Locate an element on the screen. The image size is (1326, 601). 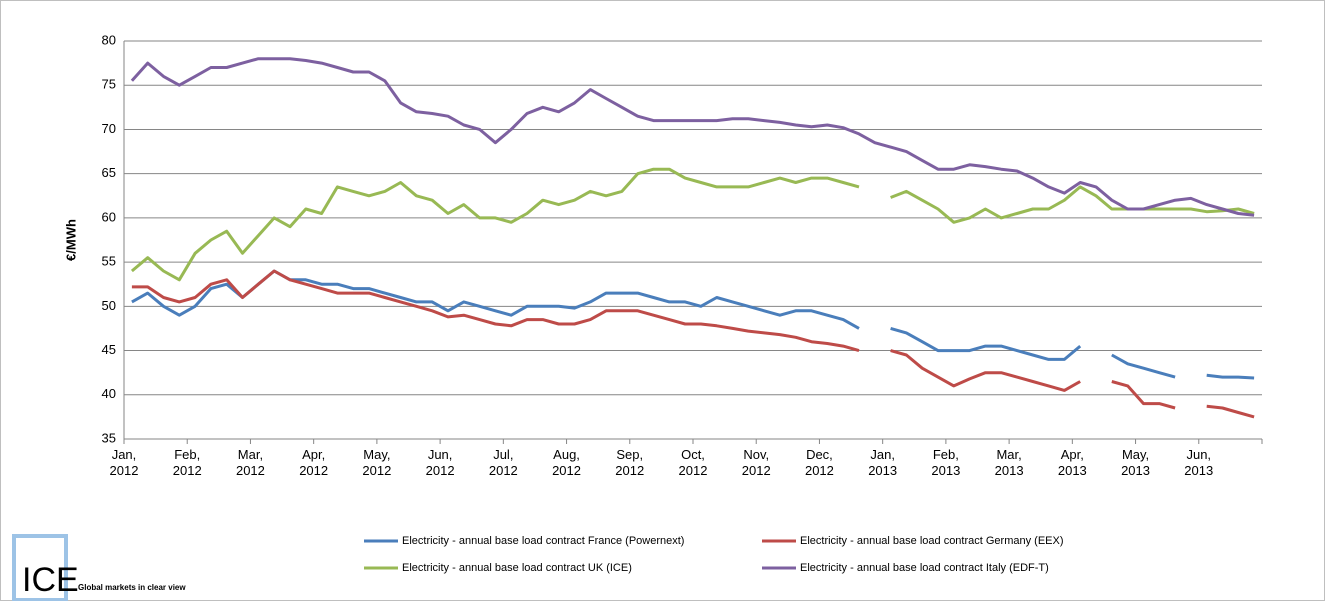
logo-tagline: Global markets in clear view is located at coordinates (132, 587).